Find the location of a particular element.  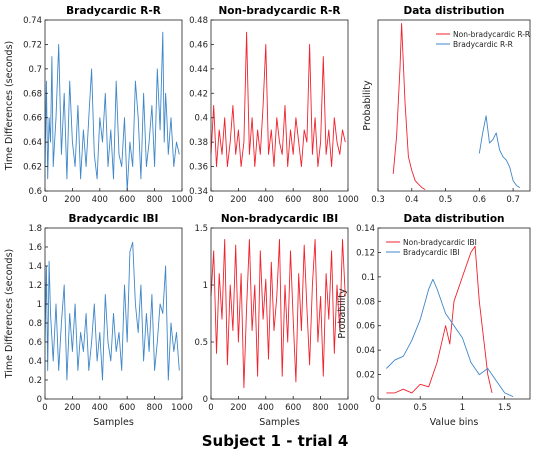

y-tick-label: 0.44 is located at coordinates (198, 70).